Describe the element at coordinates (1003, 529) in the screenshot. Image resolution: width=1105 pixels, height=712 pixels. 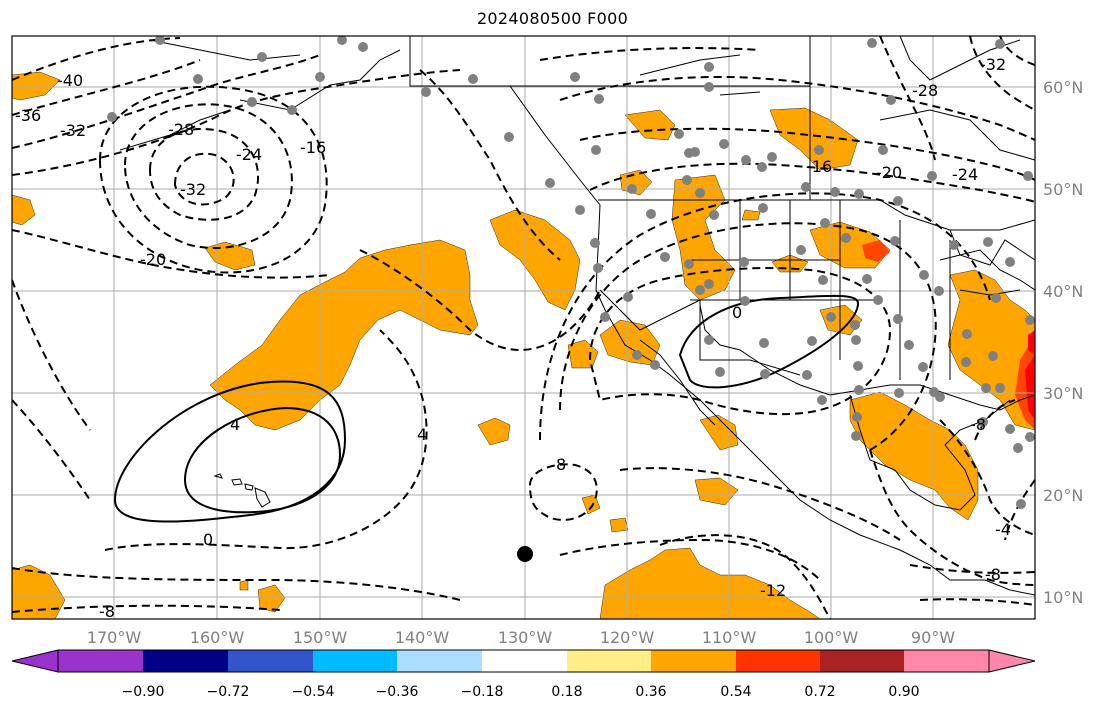
I see `contour-label: -4` at that location.